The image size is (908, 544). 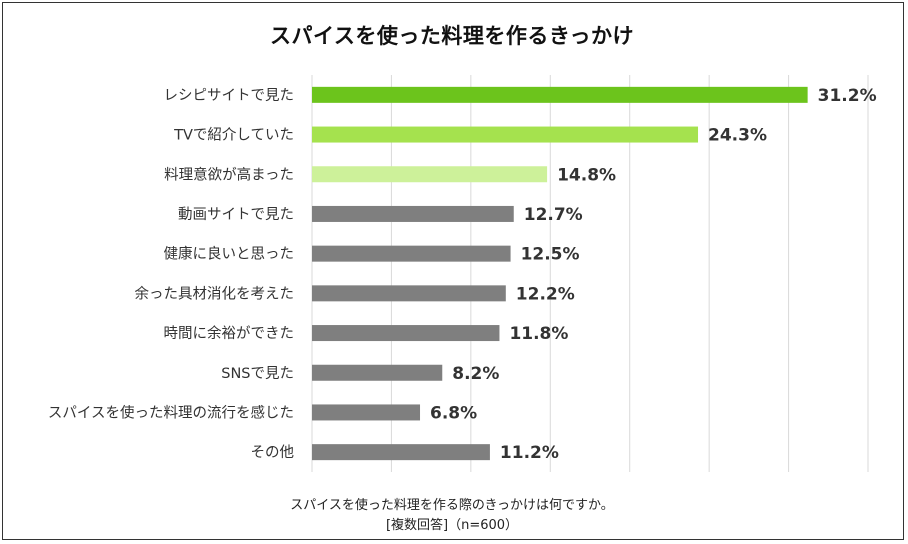 I want to click on value-label: 12.2%, so click(x=545, y=294).